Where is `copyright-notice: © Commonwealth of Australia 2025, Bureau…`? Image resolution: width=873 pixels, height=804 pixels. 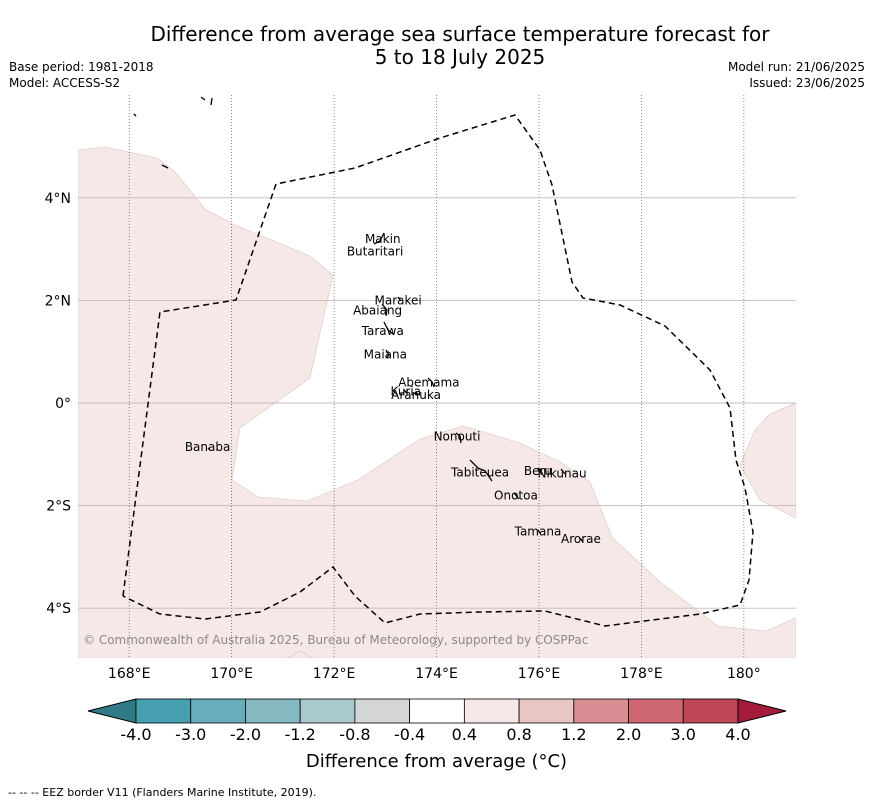 copyright-notice: © Commonwealth of Australia 2025, Bureau… is located at coordinates (335, 640).